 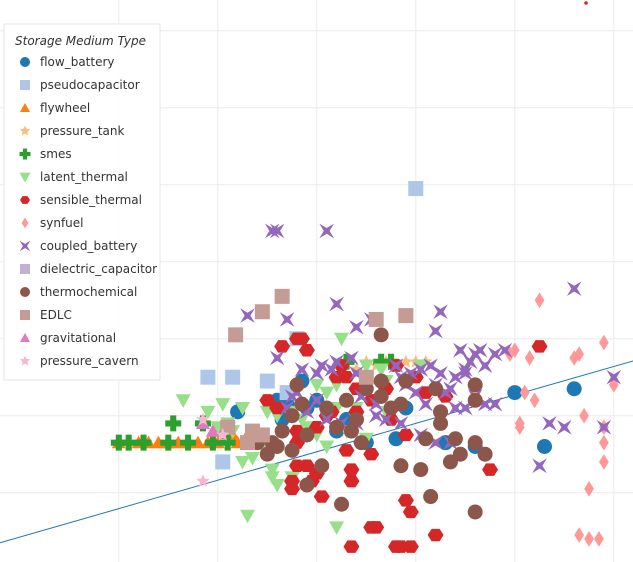 What do you see at coordinates (212, 430) in the screenshot?
I see `point-gravitational` at bounding box center [212, 430].